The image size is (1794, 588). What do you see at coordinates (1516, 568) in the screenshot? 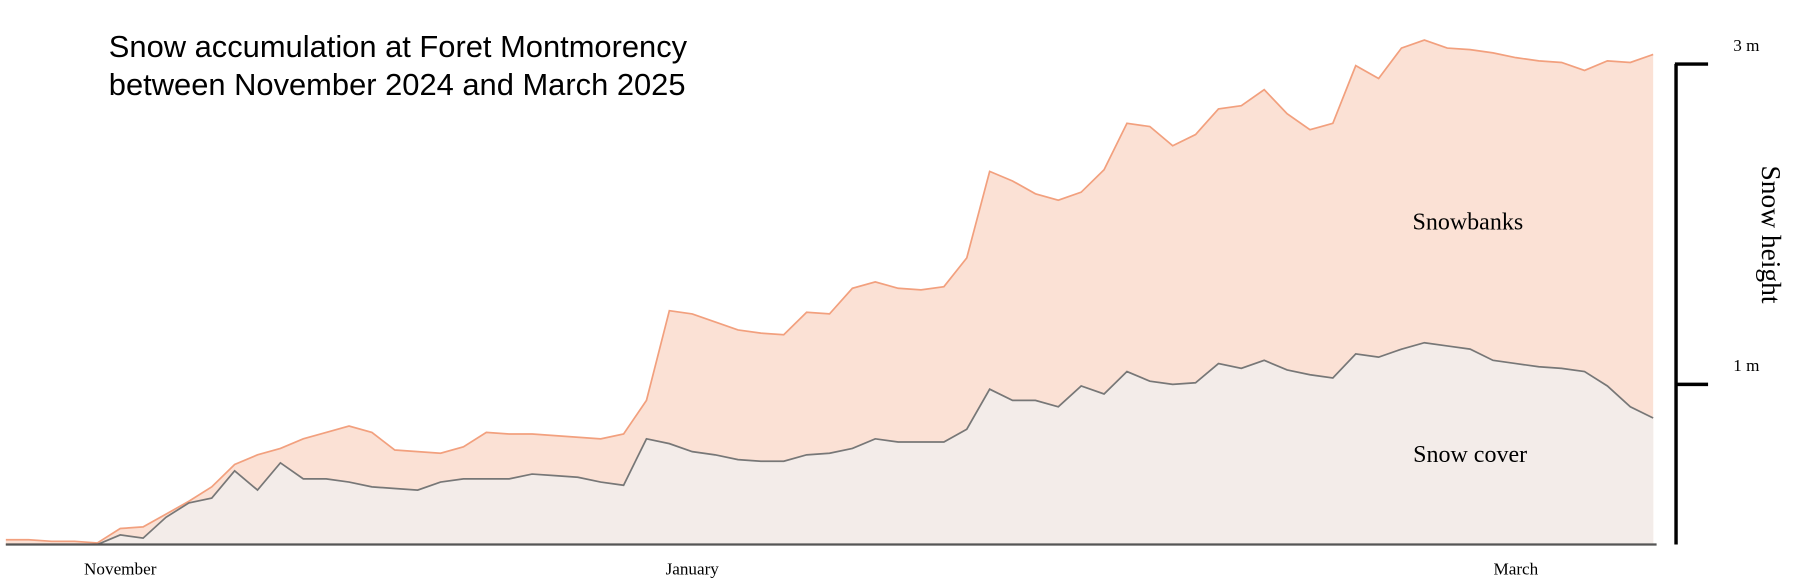
I see `x-tick-label: March` at bounding box center [1516, 568].